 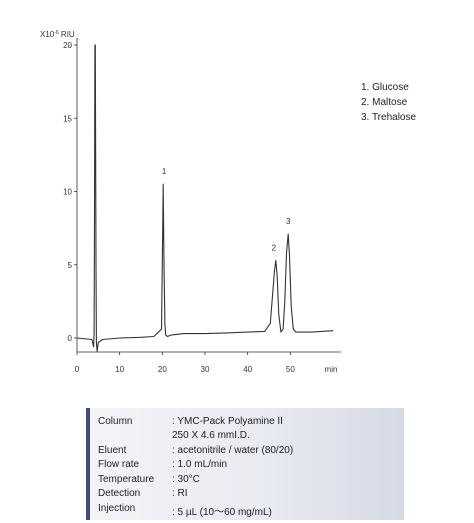 What do you see at coordinates (119, 464) in the screenshot?
I see `condition-label: Flow rate` at bounding box center [119, 464].